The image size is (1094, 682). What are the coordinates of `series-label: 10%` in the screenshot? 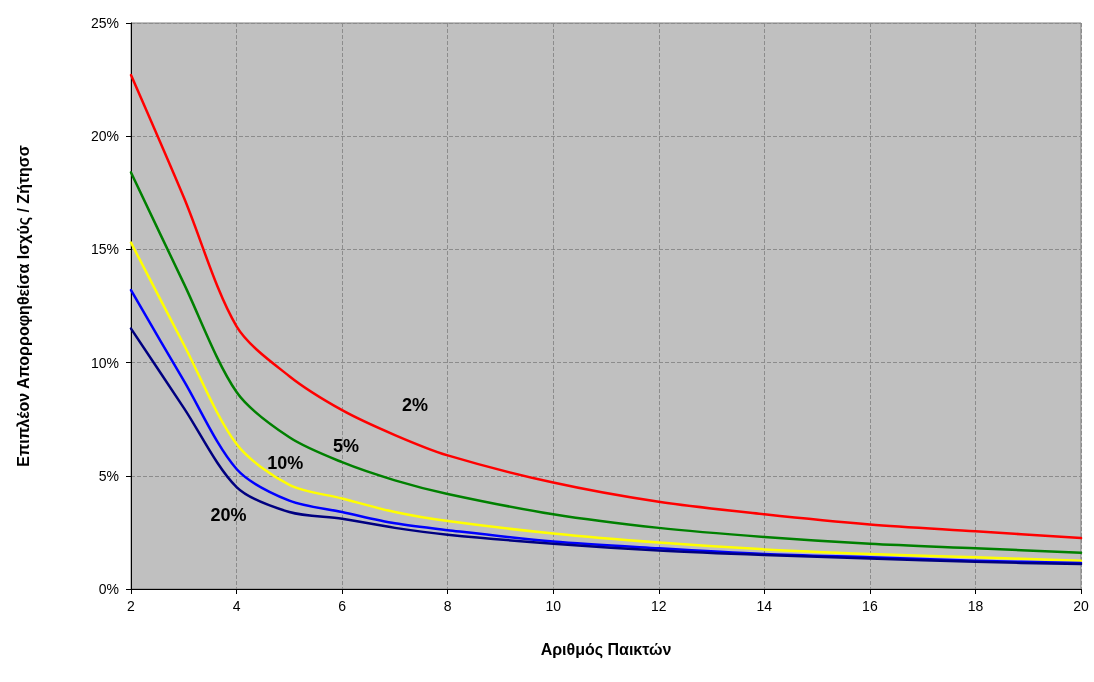 It's located at (285, 462).